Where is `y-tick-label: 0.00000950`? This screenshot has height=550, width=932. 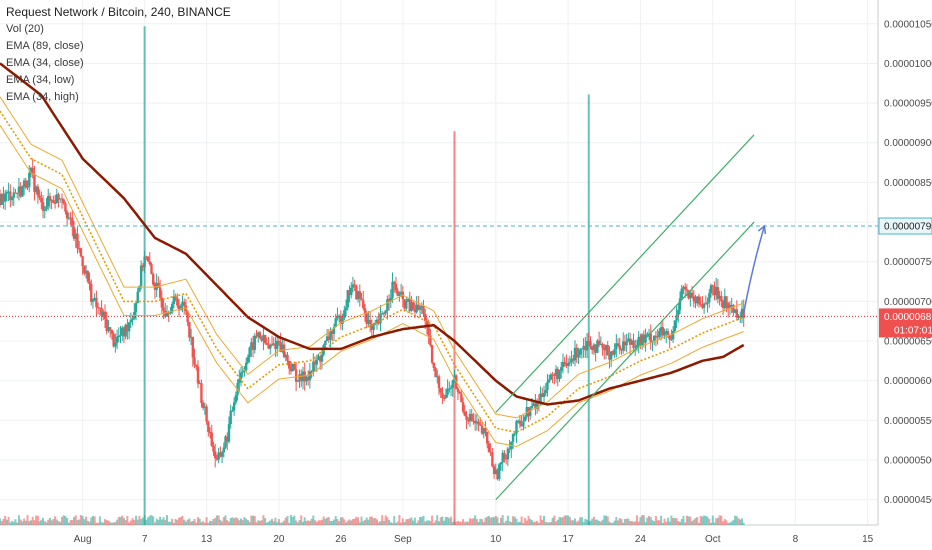 y-tick-label: 0.00000950 is located at coordinates (908, 104).